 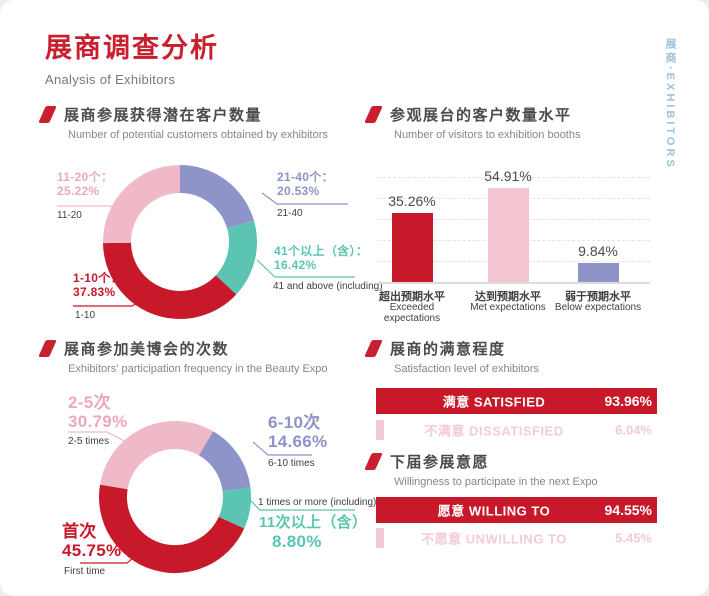 I want to click on unwilling-pct: 5.45%, so click(x=633, y=538).